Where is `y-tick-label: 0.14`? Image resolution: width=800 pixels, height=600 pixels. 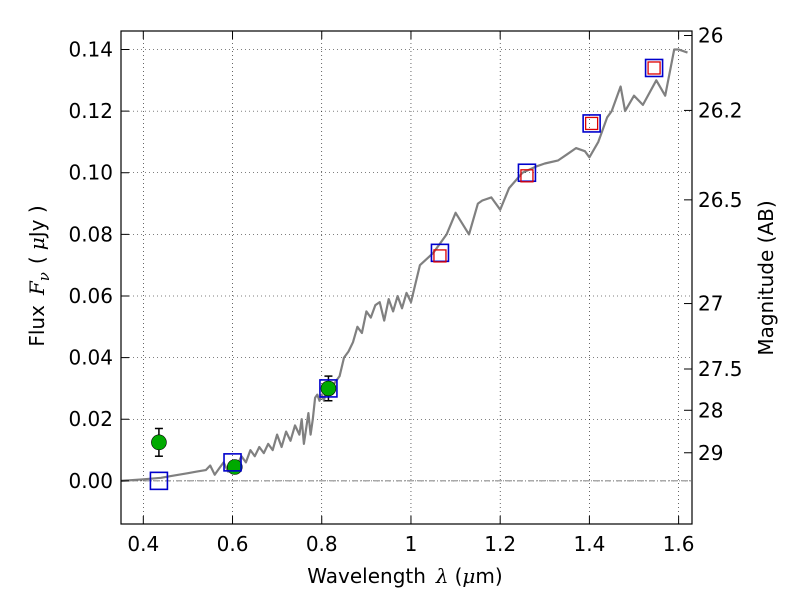
y-tick-label: 0.14 is located at coordinates (90, 49).